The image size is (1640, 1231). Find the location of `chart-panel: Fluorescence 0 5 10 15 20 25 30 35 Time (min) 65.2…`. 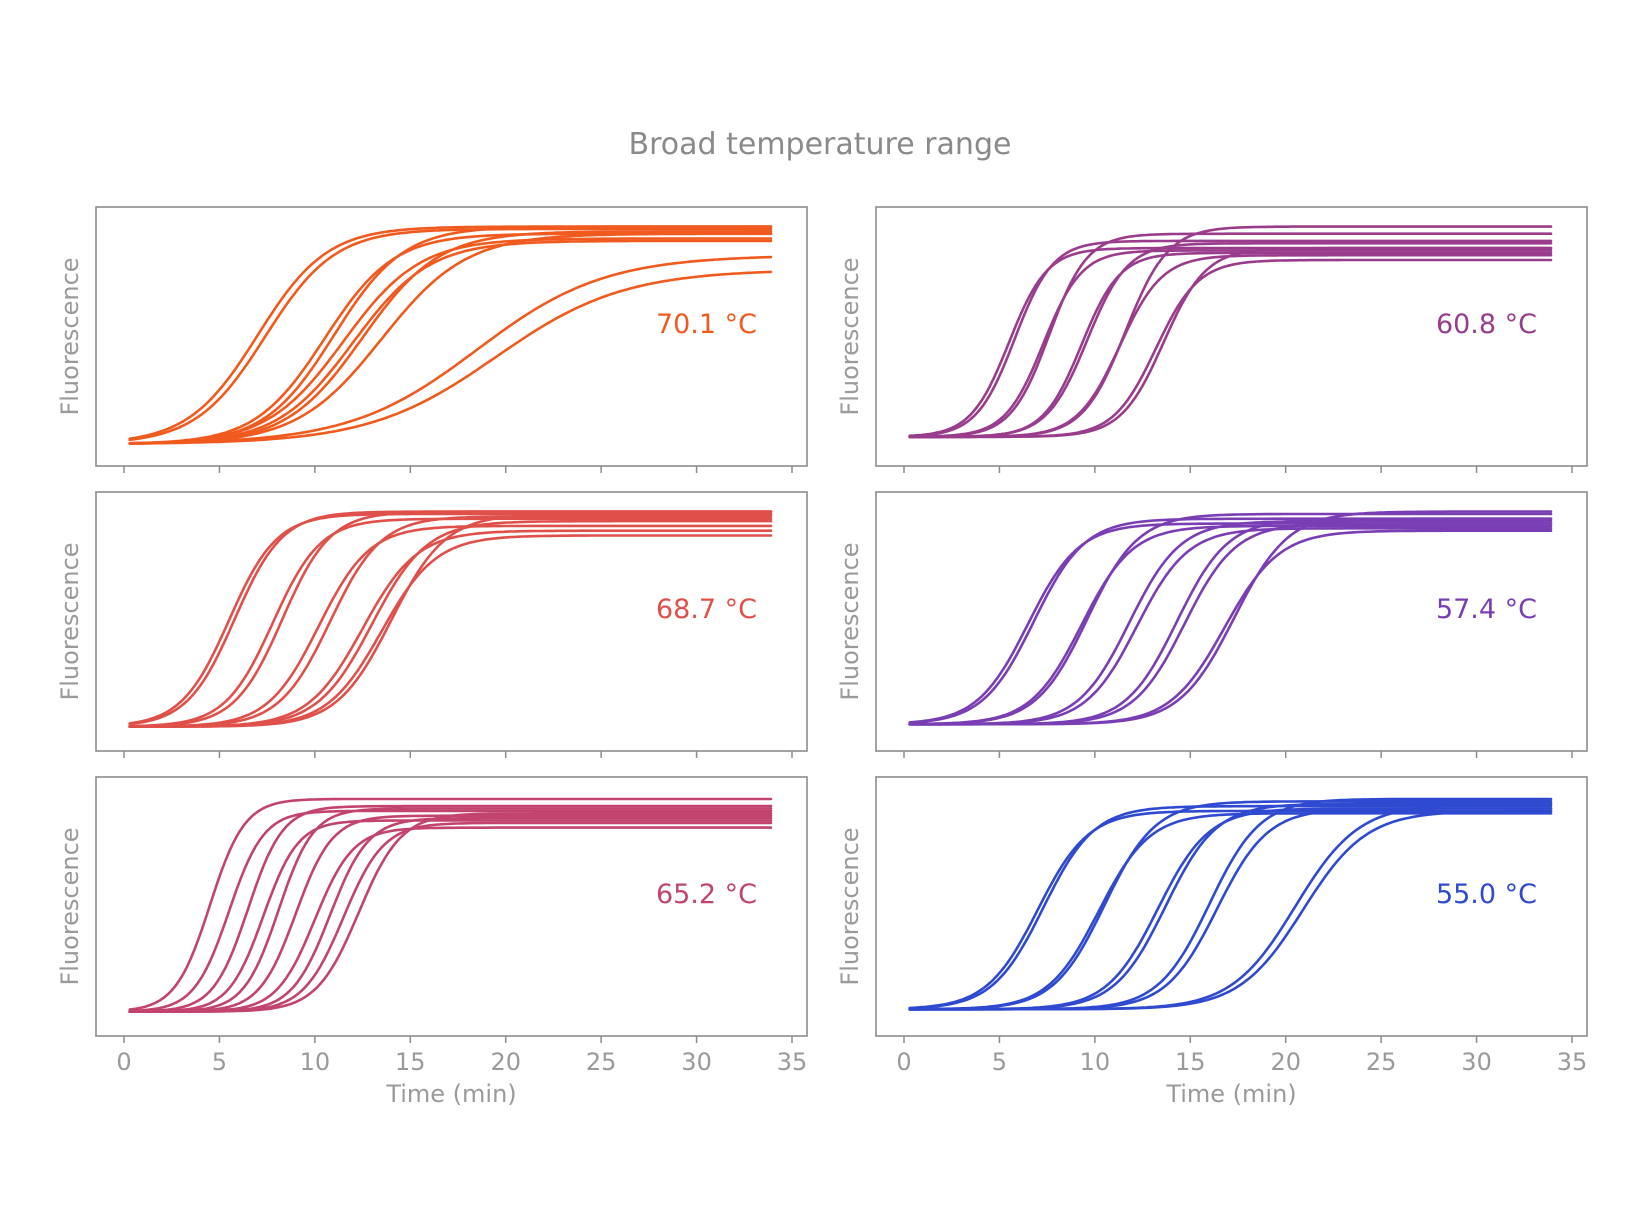

chart-panel: Fluorescence 0 5 10 15 20 25 30 35 Time (min) 65.2… is located at coordinates (432, 942).